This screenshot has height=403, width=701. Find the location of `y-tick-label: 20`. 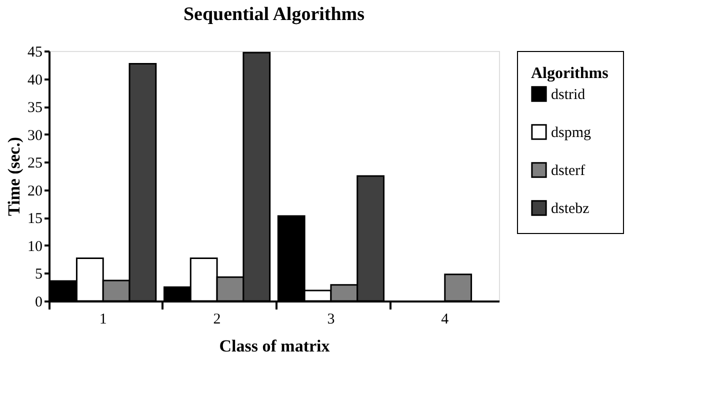

y-tick-label: 20 is located at coordinates (35, 191).